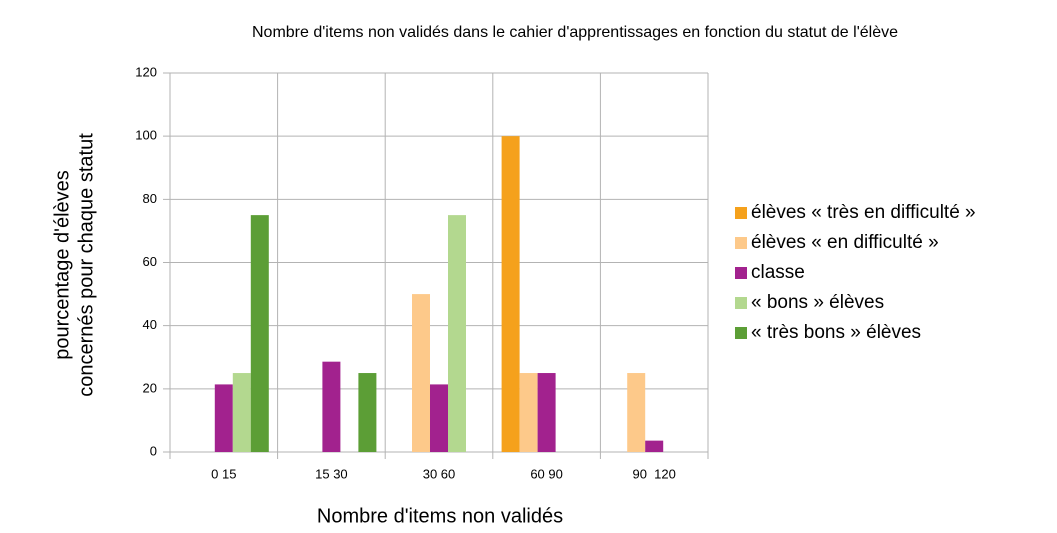 This screenshot has width=1057, height=533. Describe the element at coordinates (439, 473) in the screenshot. I see `x-tick-label: 30 60` at that location.